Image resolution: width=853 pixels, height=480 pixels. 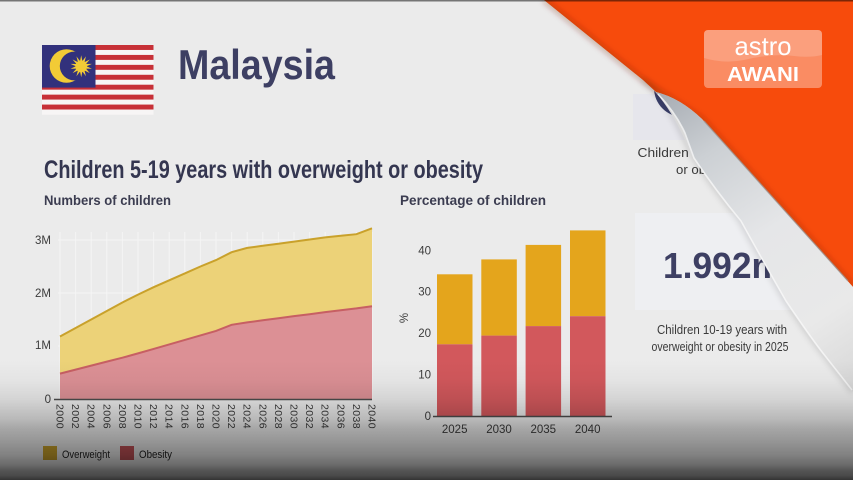 What do you see at coordinates (424, 334) in the screenshot?
I see `svg-text: 20` at bounding box center [424, 334].